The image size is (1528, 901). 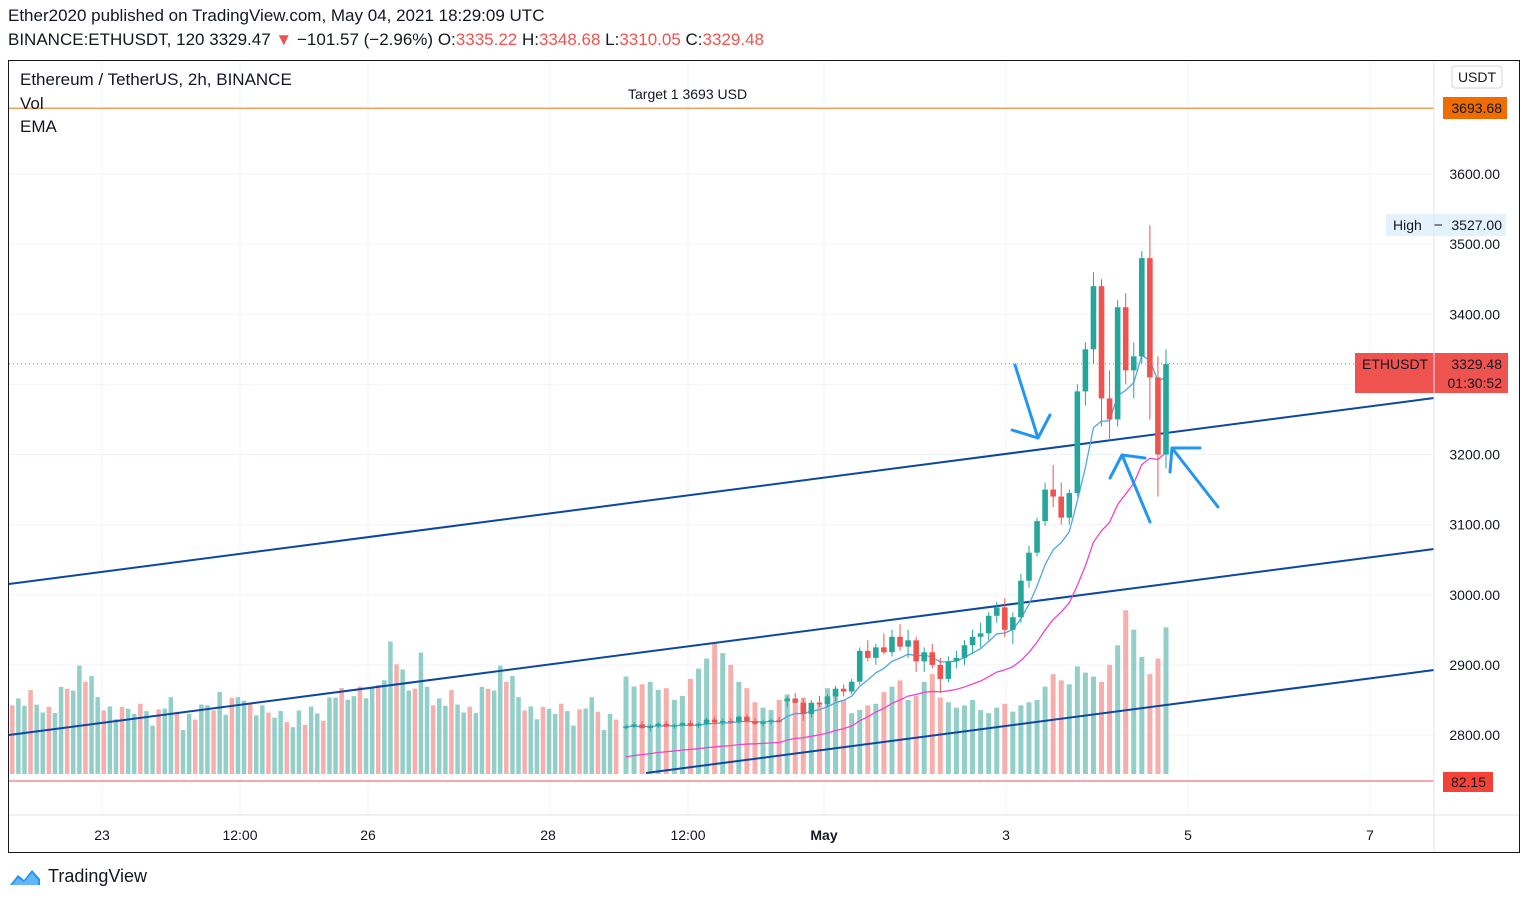 What do you see at coordinates (1474, 525) in the screenshot?
I see `price-tick-label: 3100.00` at bounding box center [1474, 525].